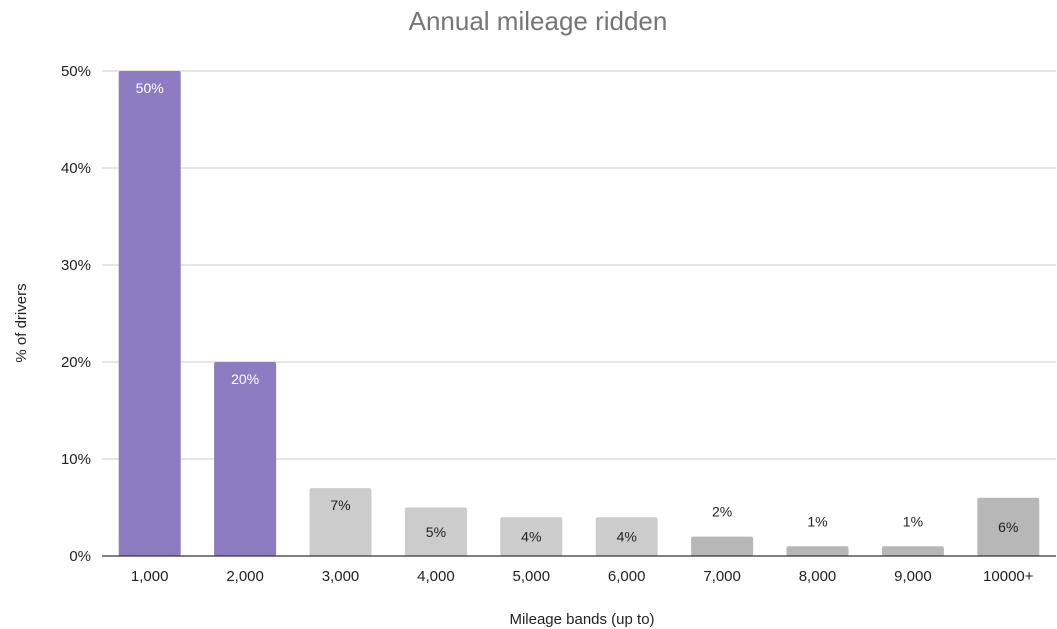 The height and width of the screenshot is (629, 1057). I want to click on x-tick-label: 4,000, so click(436, 576).